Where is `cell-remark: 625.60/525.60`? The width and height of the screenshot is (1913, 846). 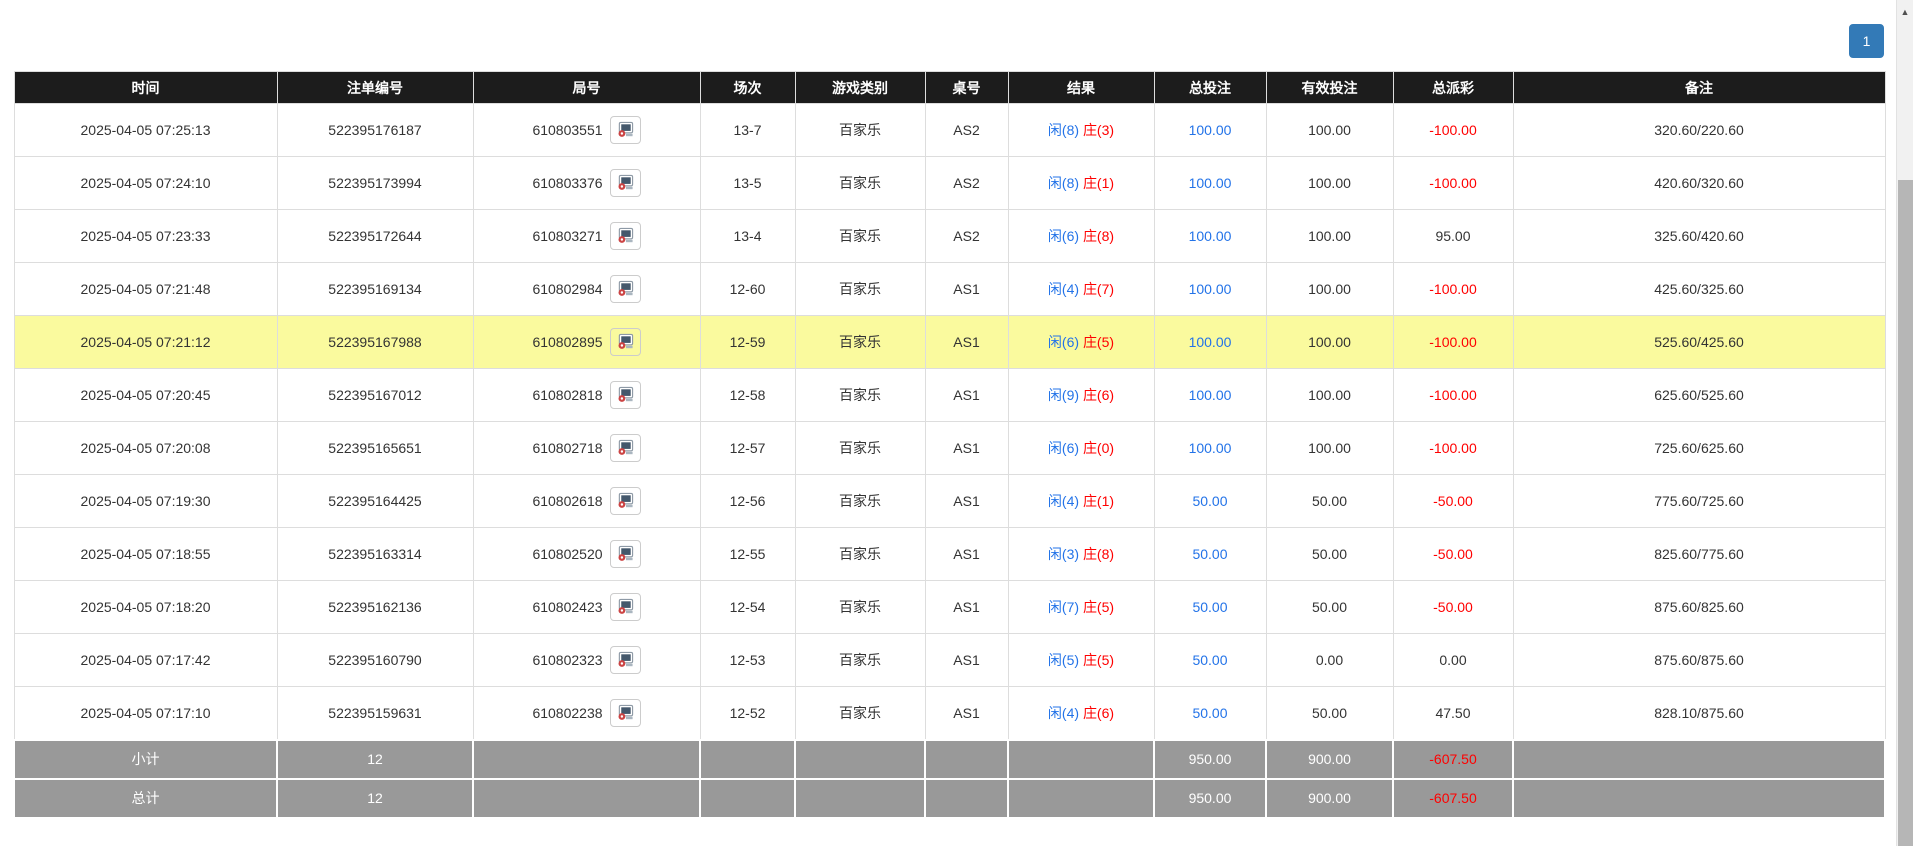 cell-remark: 625.60/525.60 is located at coordinates (1699, 395).